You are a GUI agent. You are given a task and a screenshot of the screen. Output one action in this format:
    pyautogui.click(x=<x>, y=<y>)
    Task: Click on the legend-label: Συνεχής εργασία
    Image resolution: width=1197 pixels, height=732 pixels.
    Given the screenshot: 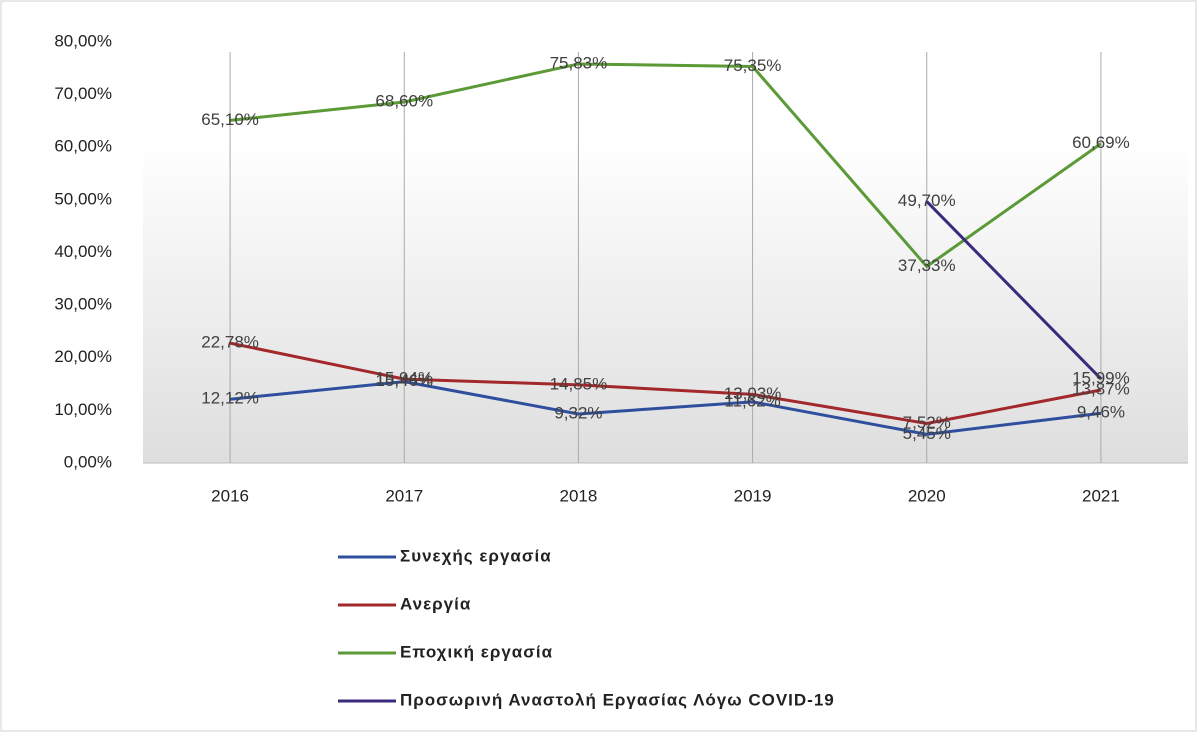 What is the action you would take?
    pyautogui.click(x=476, y=555)
    